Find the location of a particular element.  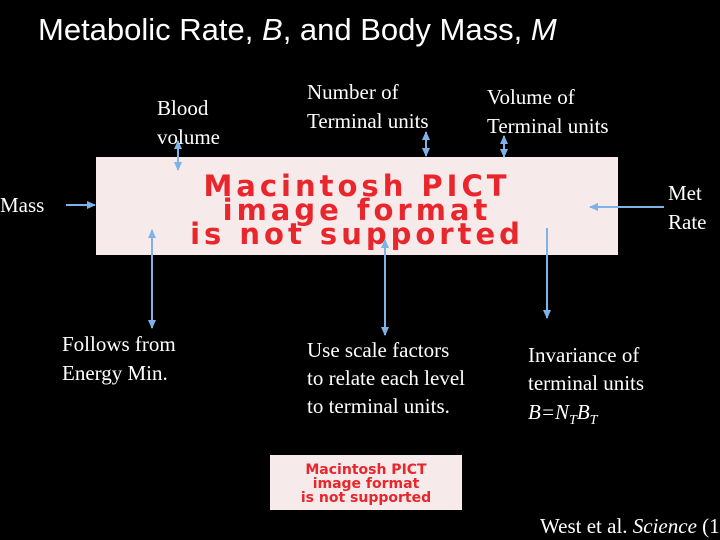

formula: B=NTBT is located at coordinates (563, 414).